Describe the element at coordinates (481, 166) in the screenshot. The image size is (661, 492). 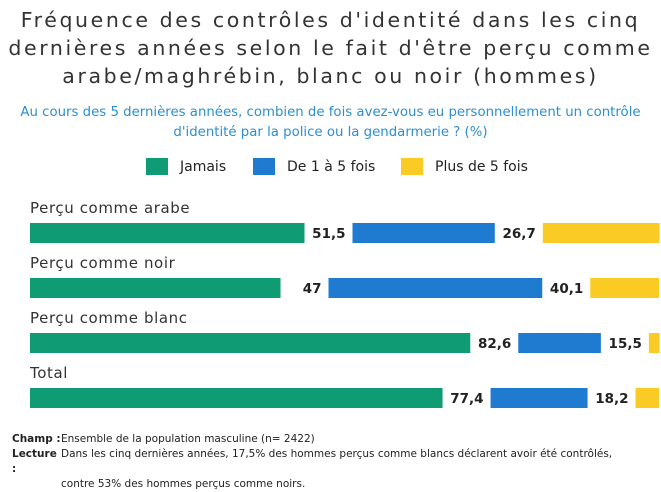
I see `legend-label: Plus de 5 fois` at that location.